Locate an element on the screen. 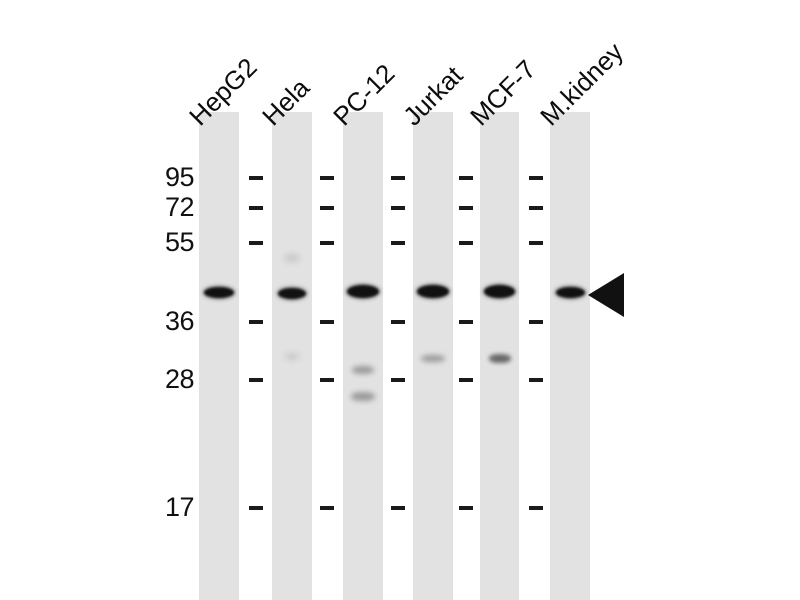 This screenshot has height=600, width=800. lane-jurkat is located at coordinates (433, 356).